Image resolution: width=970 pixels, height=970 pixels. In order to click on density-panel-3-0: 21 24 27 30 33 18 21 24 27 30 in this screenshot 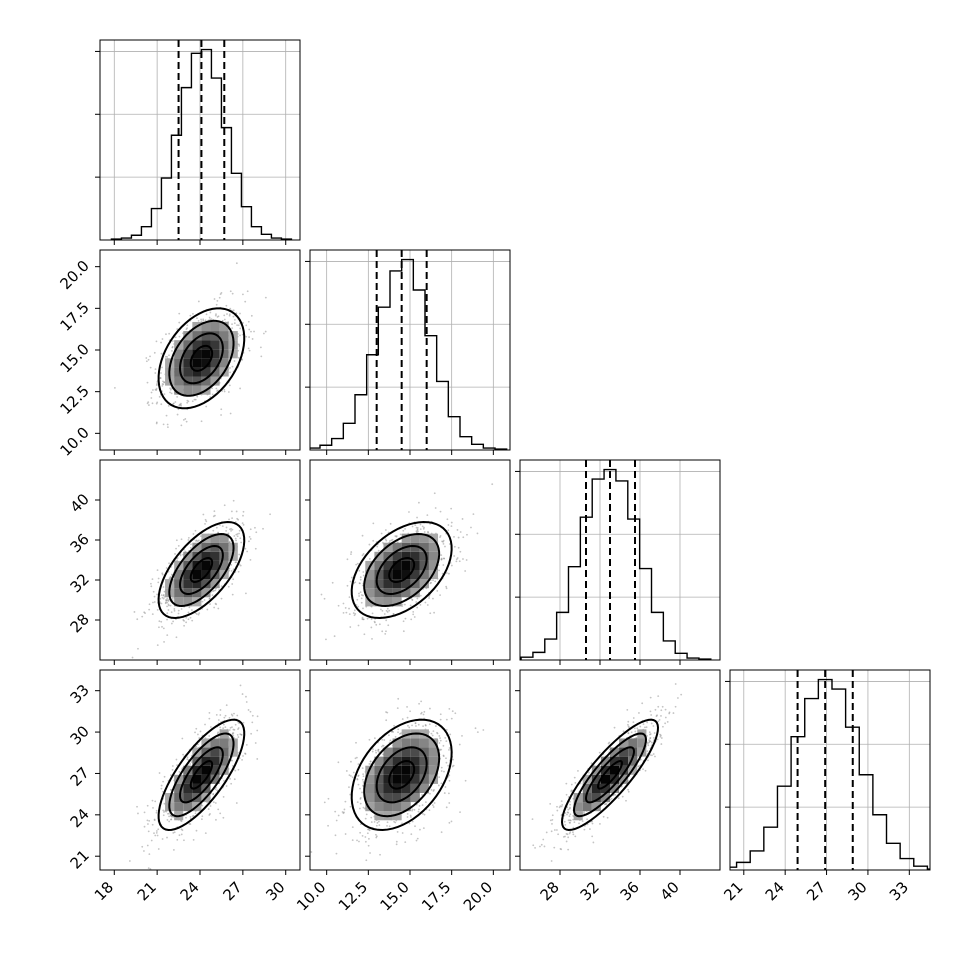, I will do `click(184, 786)`.